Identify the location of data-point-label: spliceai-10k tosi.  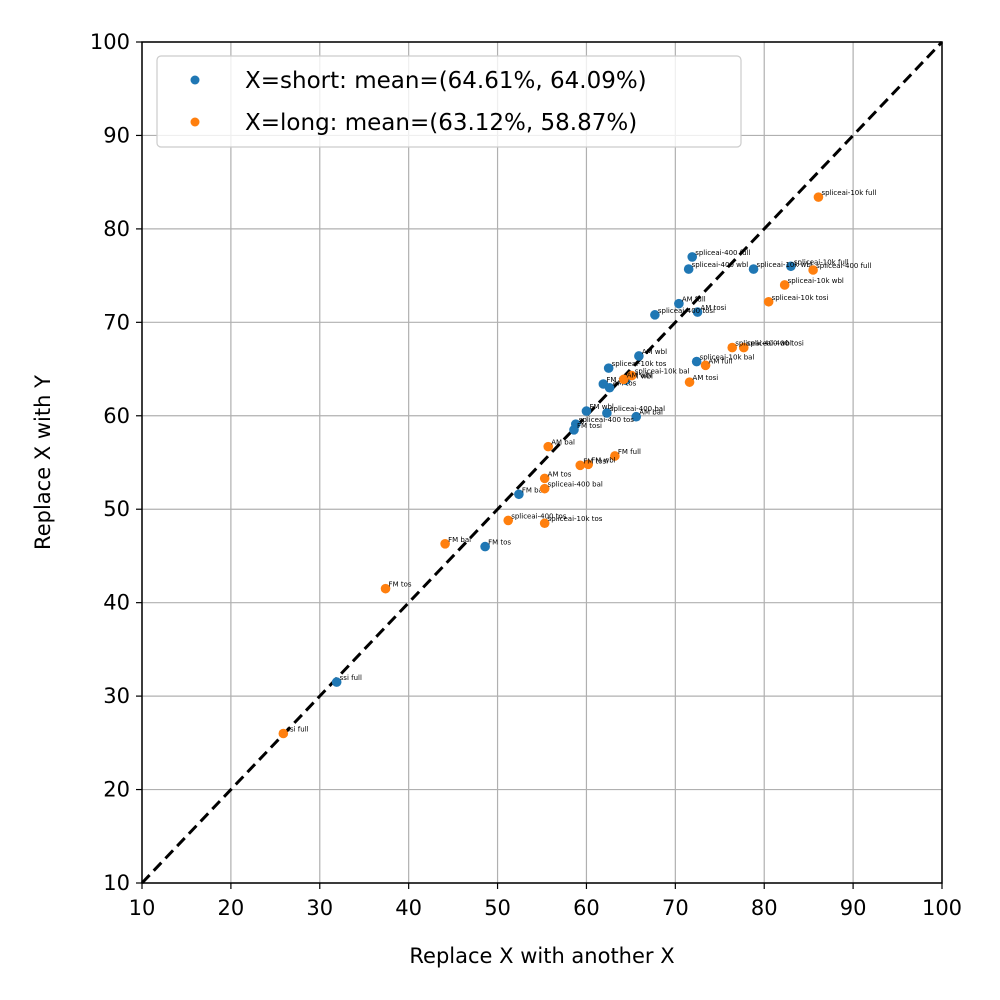
(800, 298).